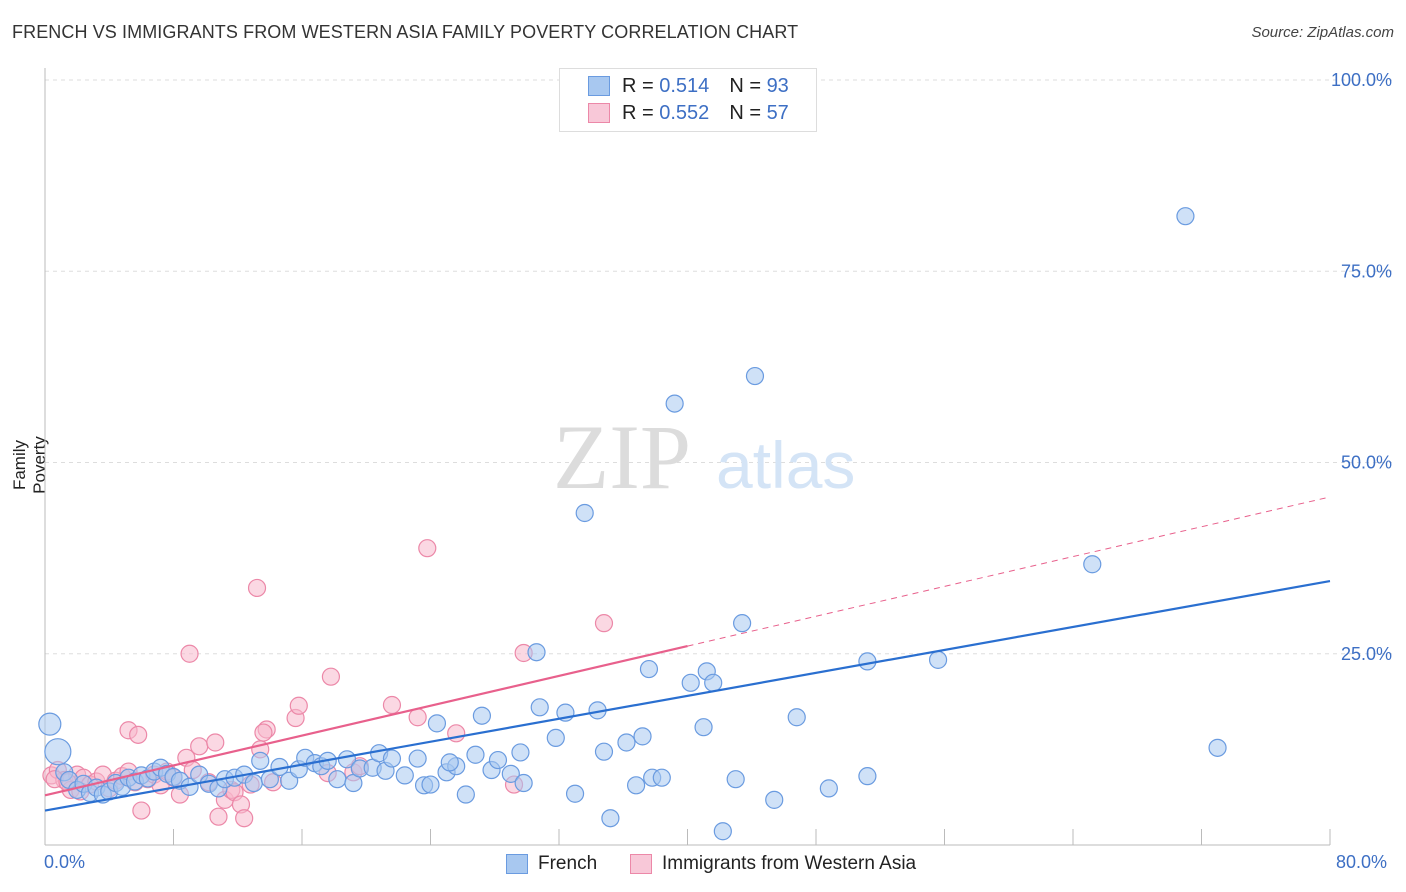 This screenshot has height=892, width=1406. I want to click on bottom-legend-immigrants: Immigrants from Western Asia, so click(773, 864).